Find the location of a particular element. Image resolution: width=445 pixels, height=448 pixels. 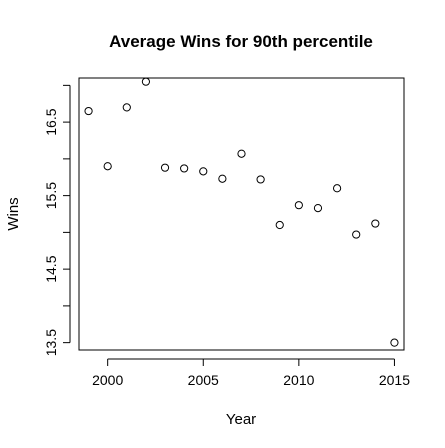

x-tick-label: 2015 is located at coordinates (394, 380).